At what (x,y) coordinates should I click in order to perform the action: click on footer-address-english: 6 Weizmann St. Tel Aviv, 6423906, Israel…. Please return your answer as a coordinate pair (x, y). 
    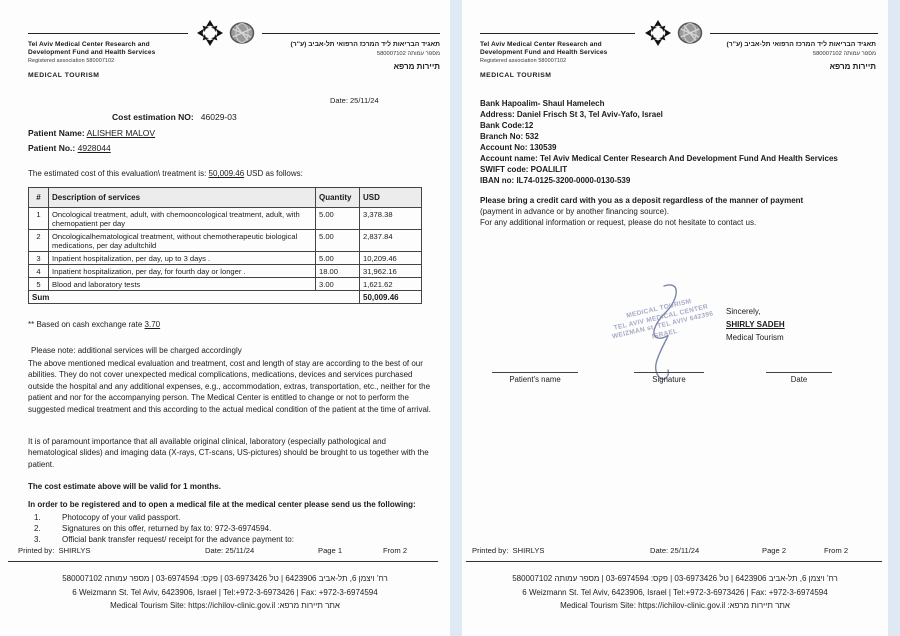
    Looking at the image, I should click on (675, 592).